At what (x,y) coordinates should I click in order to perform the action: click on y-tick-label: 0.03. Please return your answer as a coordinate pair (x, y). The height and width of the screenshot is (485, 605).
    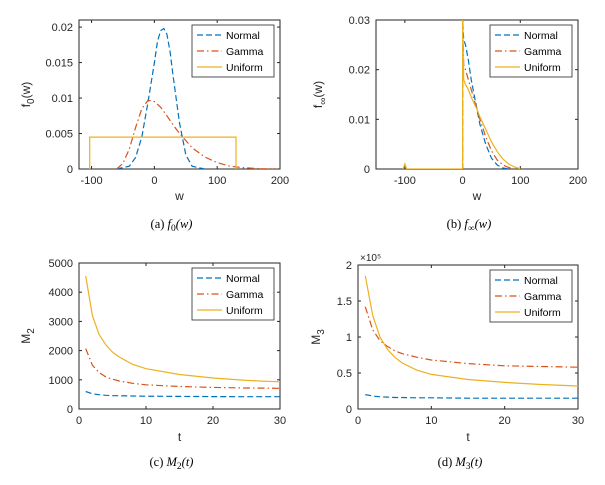
    Looking at the image, I should click on (359, 21).